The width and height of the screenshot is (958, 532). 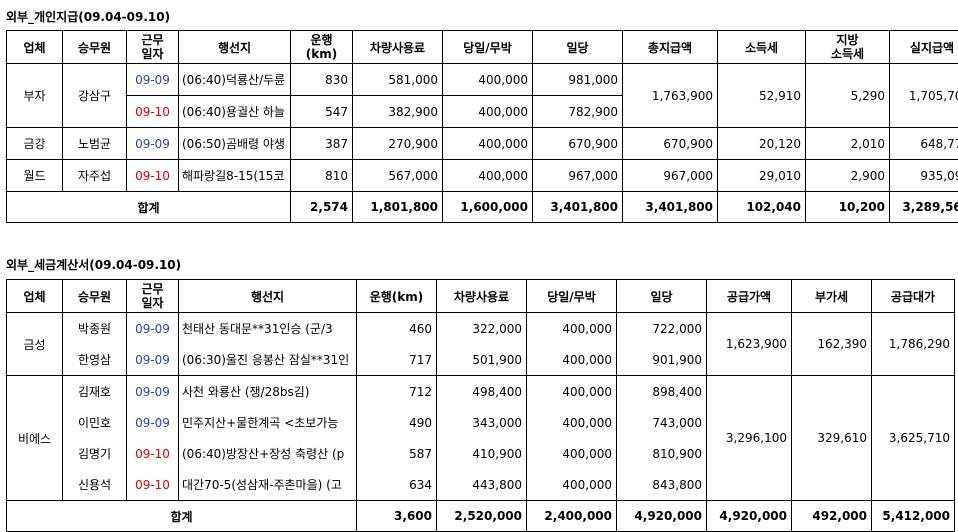 I want to click on km-cell: 587, so click(x=397, y=453).